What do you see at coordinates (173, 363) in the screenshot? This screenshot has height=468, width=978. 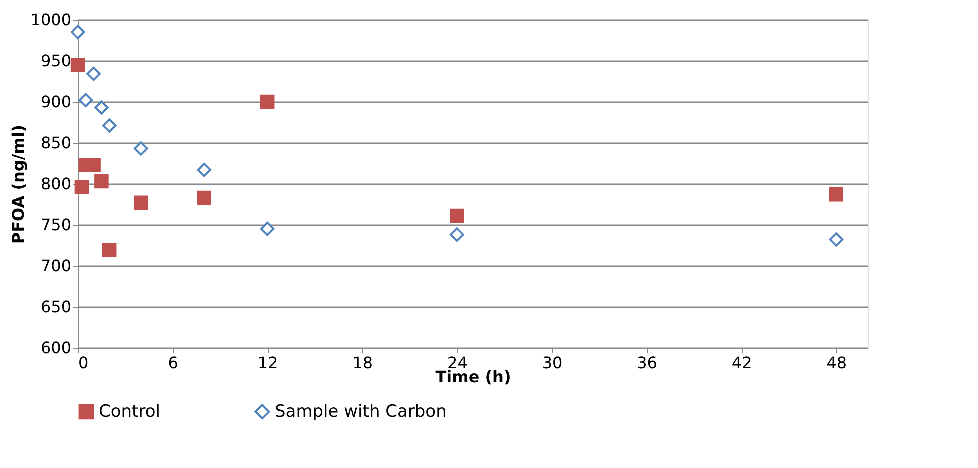 I see `x-tick-label: 6` at bounding box center [173, 363].